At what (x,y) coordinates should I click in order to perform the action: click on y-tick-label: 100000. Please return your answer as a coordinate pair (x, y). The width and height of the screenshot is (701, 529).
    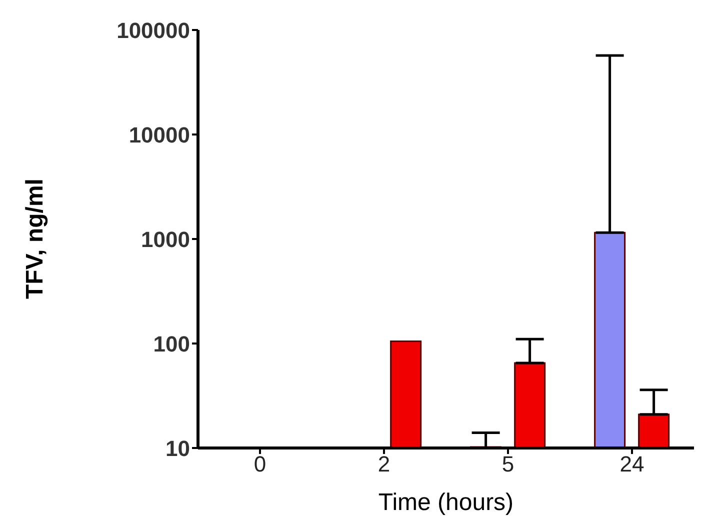
    Looking at the image, I should click on (153, 30).